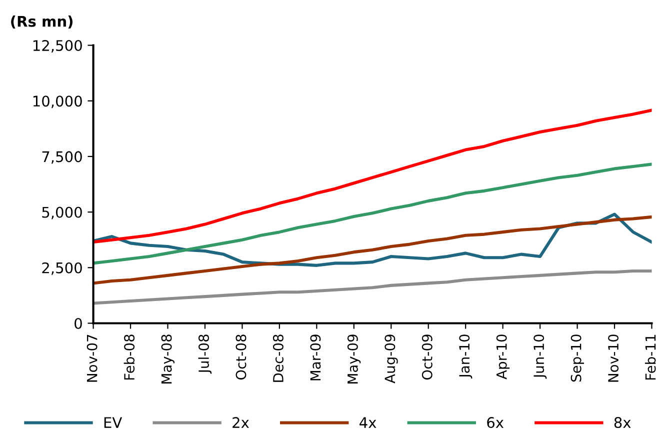  I want to click on x-tick-label: Oct-09, so click(427, 357).